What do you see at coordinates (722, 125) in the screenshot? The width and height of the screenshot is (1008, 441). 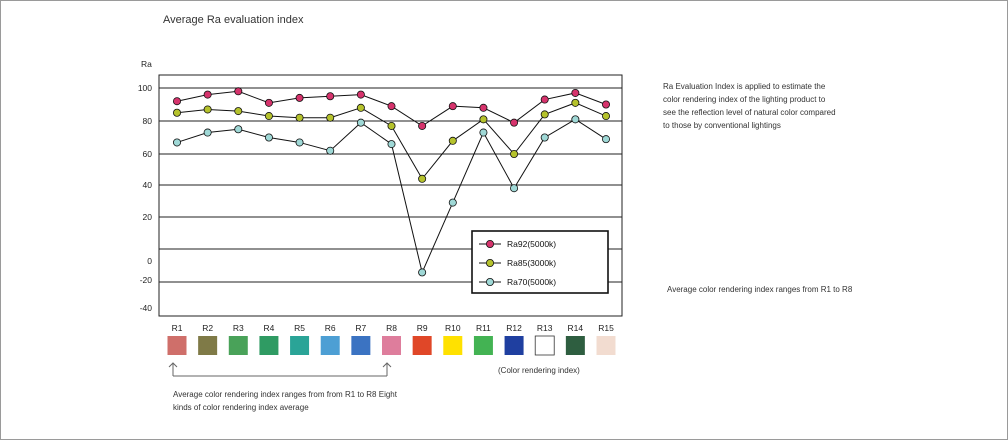 I see `note-line: to those by conventional lightings` at bounding box center [722, 125].